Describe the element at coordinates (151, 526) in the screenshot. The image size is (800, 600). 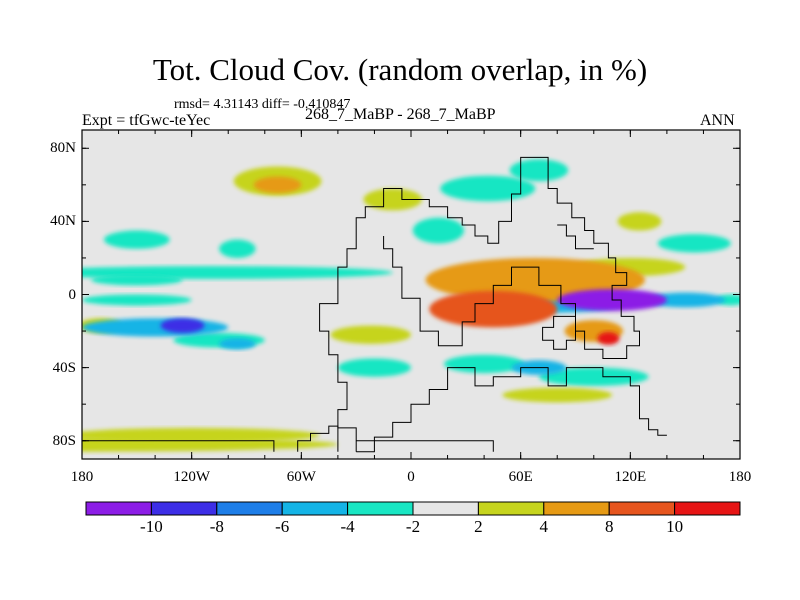
I see `colorbar-label: -10` at that location.